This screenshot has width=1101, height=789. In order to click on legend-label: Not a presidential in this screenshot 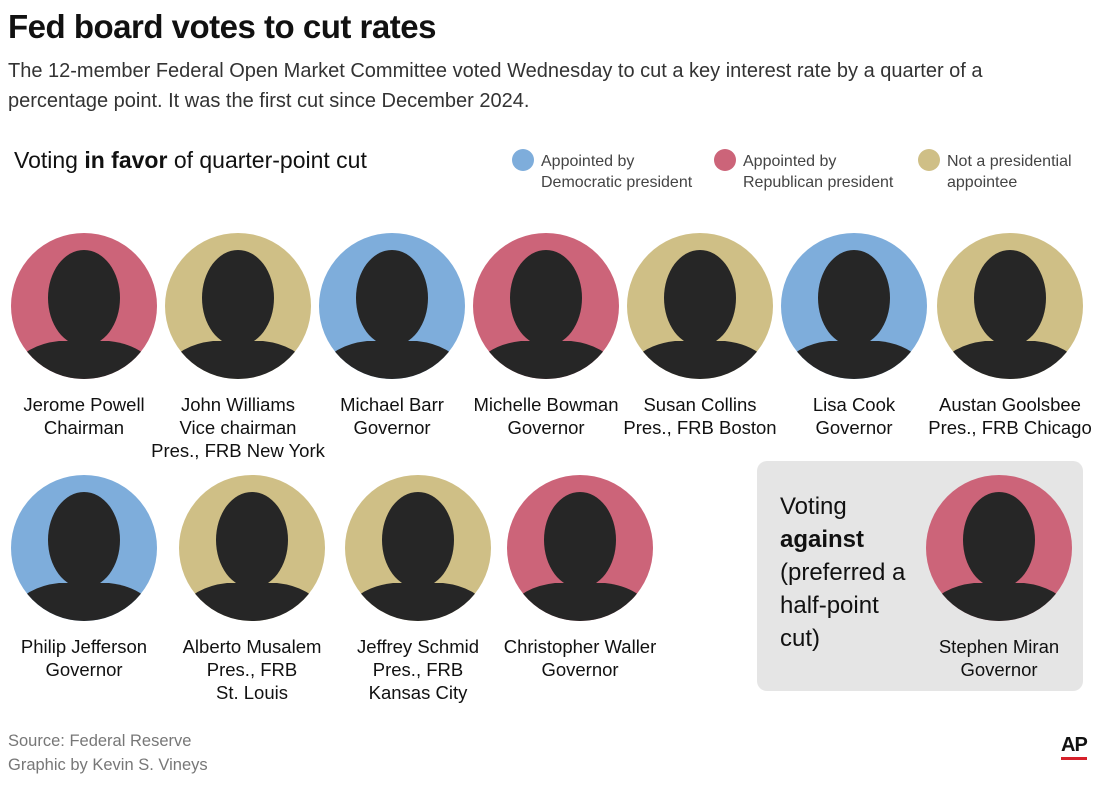, I will do `click(1009, 161)`.